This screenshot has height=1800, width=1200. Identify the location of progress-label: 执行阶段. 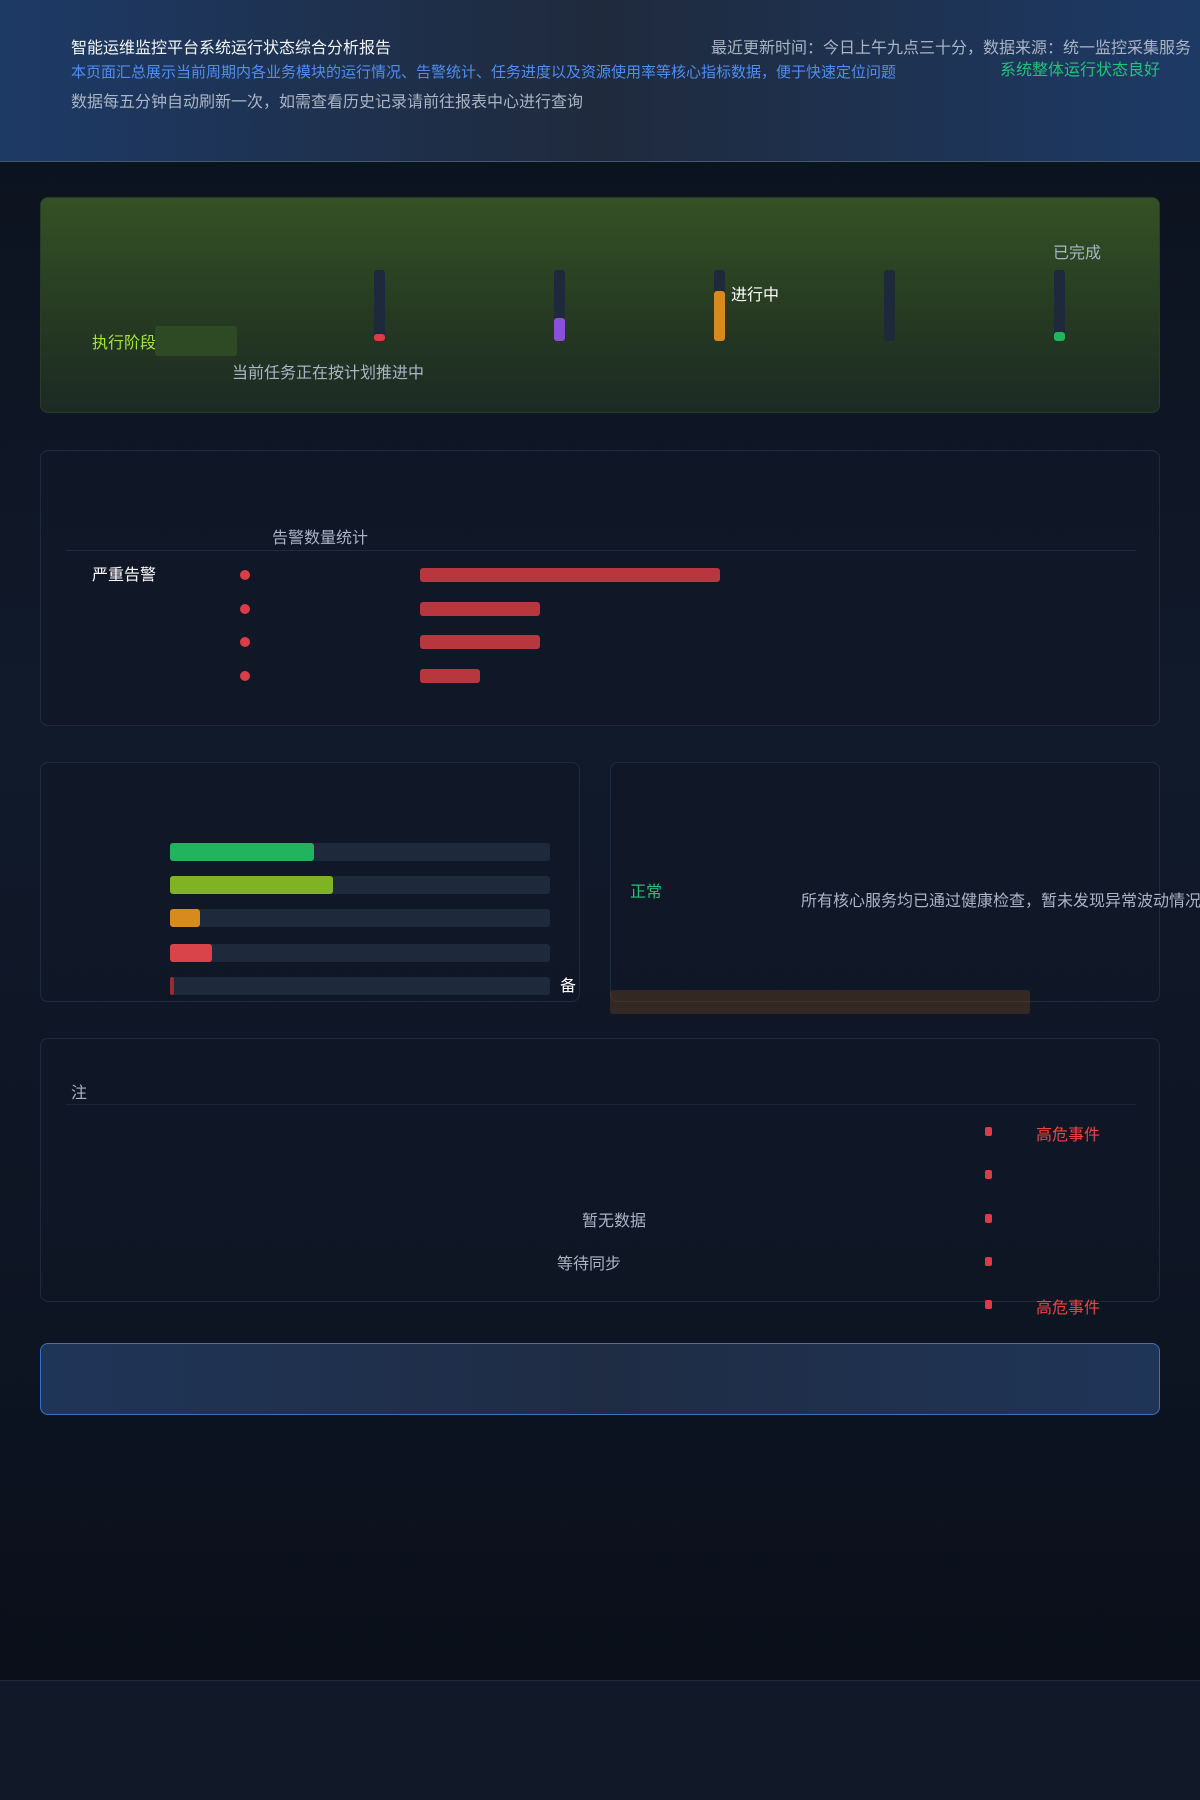
(124, 342).